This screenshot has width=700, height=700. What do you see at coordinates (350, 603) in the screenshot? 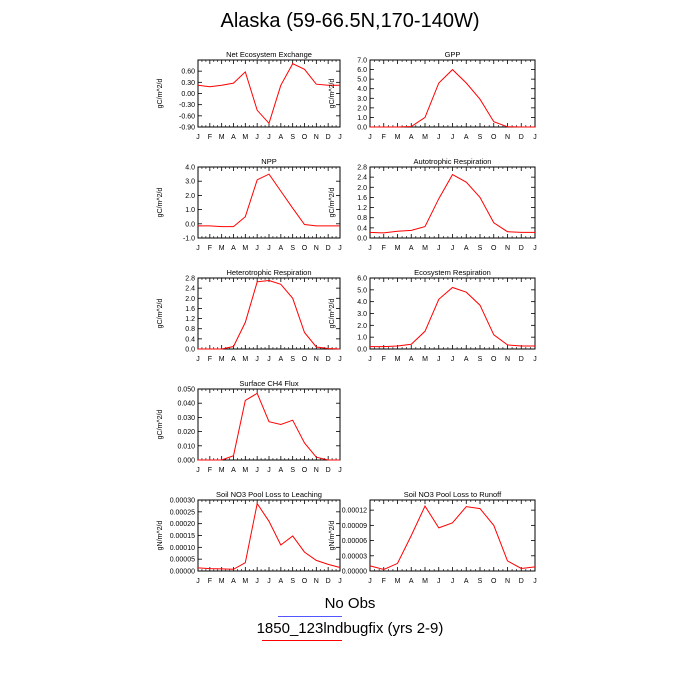
I see `legend-no-obs-label: No Obs` at bounding box center [350, 603].